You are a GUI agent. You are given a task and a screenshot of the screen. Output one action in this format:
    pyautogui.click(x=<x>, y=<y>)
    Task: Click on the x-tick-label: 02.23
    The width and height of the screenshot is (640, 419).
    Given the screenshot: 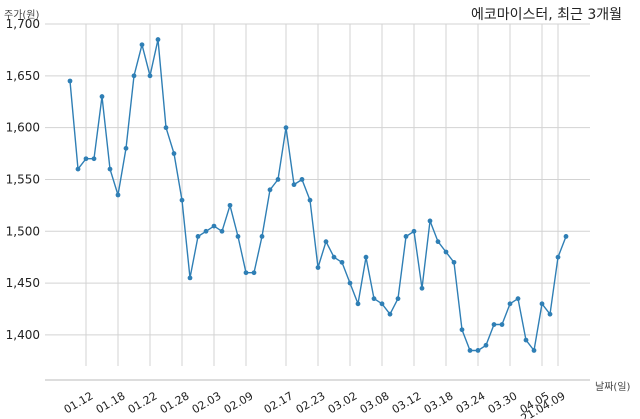 What is the action you would take?
    pyautogui.click(x=311, y=402)
    